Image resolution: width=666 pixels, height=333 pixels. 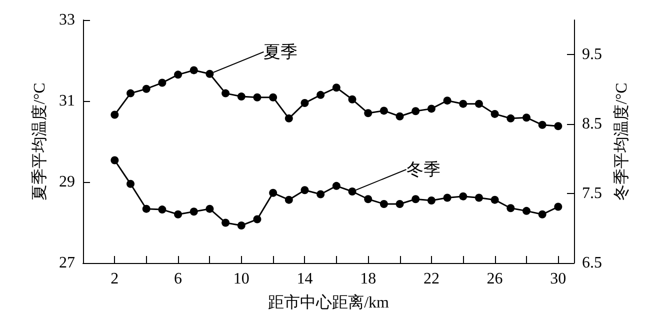 I want to click on y-tick-label: 27, so click(x=67, y=263).